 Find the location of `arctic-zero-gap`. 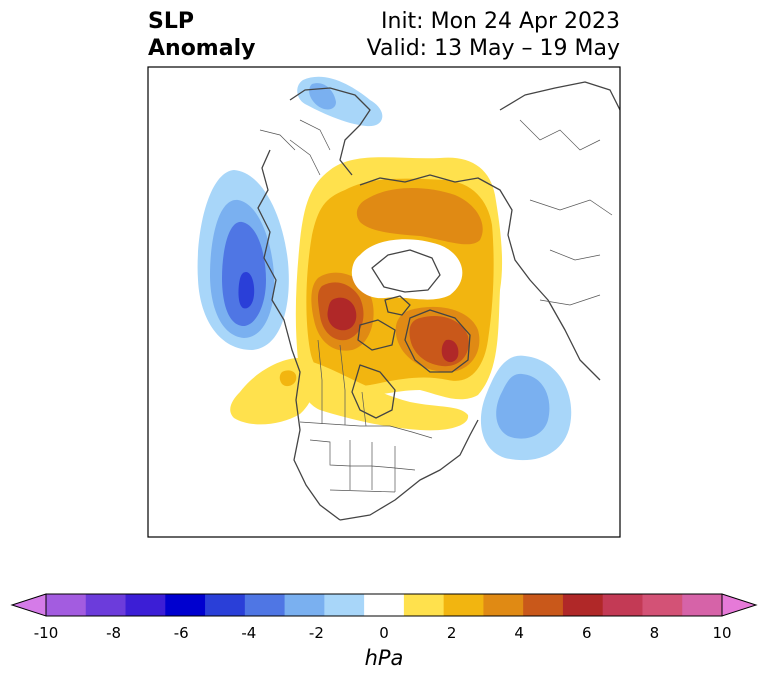

arctic-zero-gap is located at coordinates (407, 269).